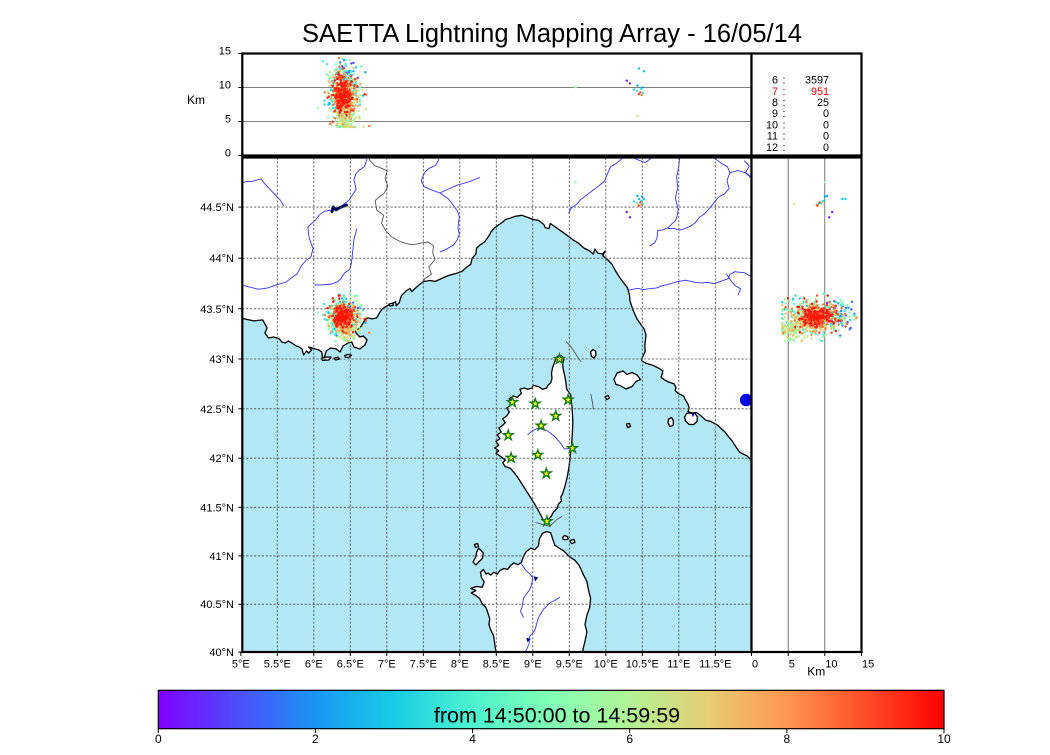 Image resolution: width=1050 pixels, height=755 pixels. I want to click on svg-text: 3597, so click(817, 81).